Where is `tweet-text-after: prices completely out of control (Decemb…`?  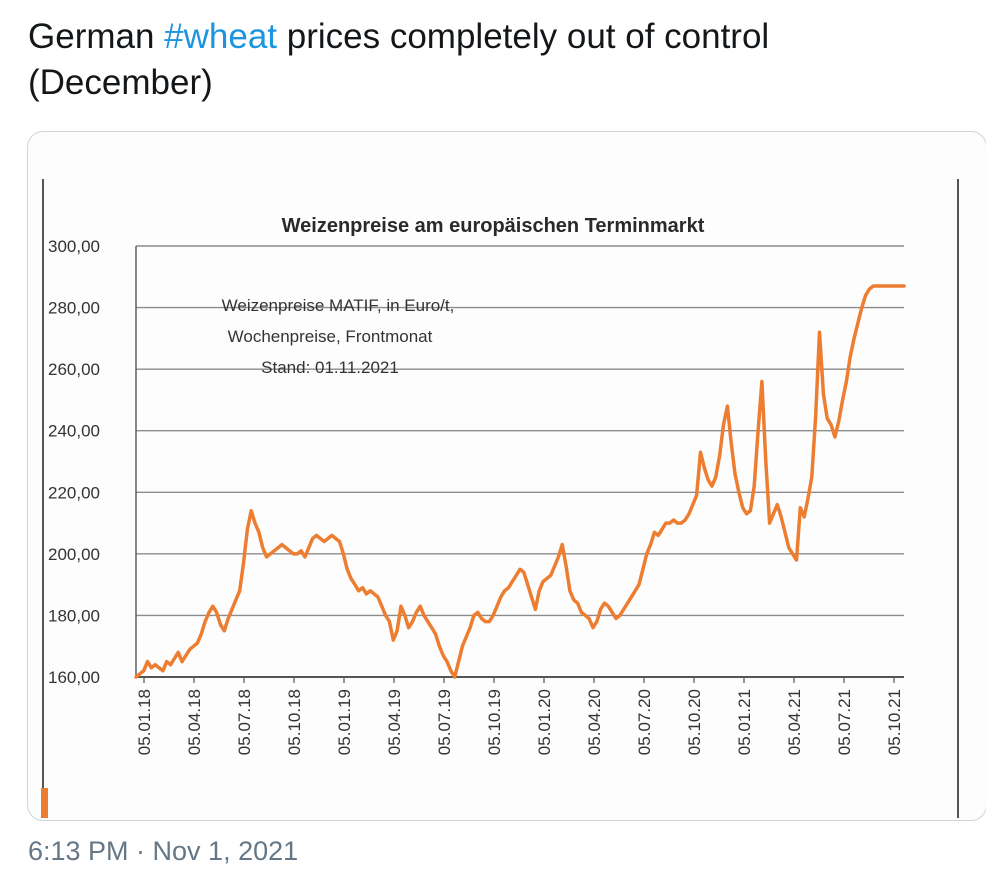
tweet-text-after: prices completely out of control (Decemb… is located at coordinates (399, 59).